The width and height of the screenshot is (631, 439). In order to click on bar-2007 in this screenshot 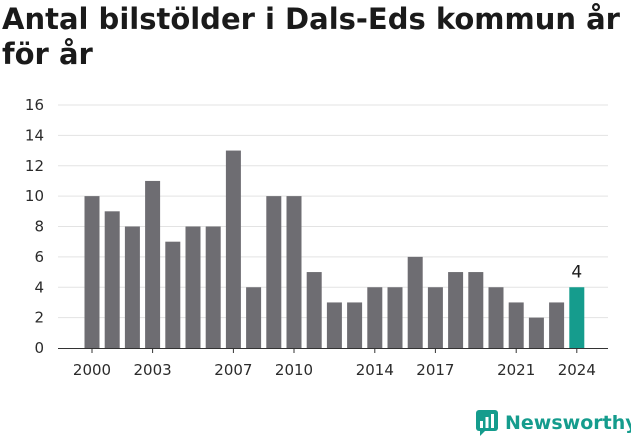, I will do `click(233, 249)`.